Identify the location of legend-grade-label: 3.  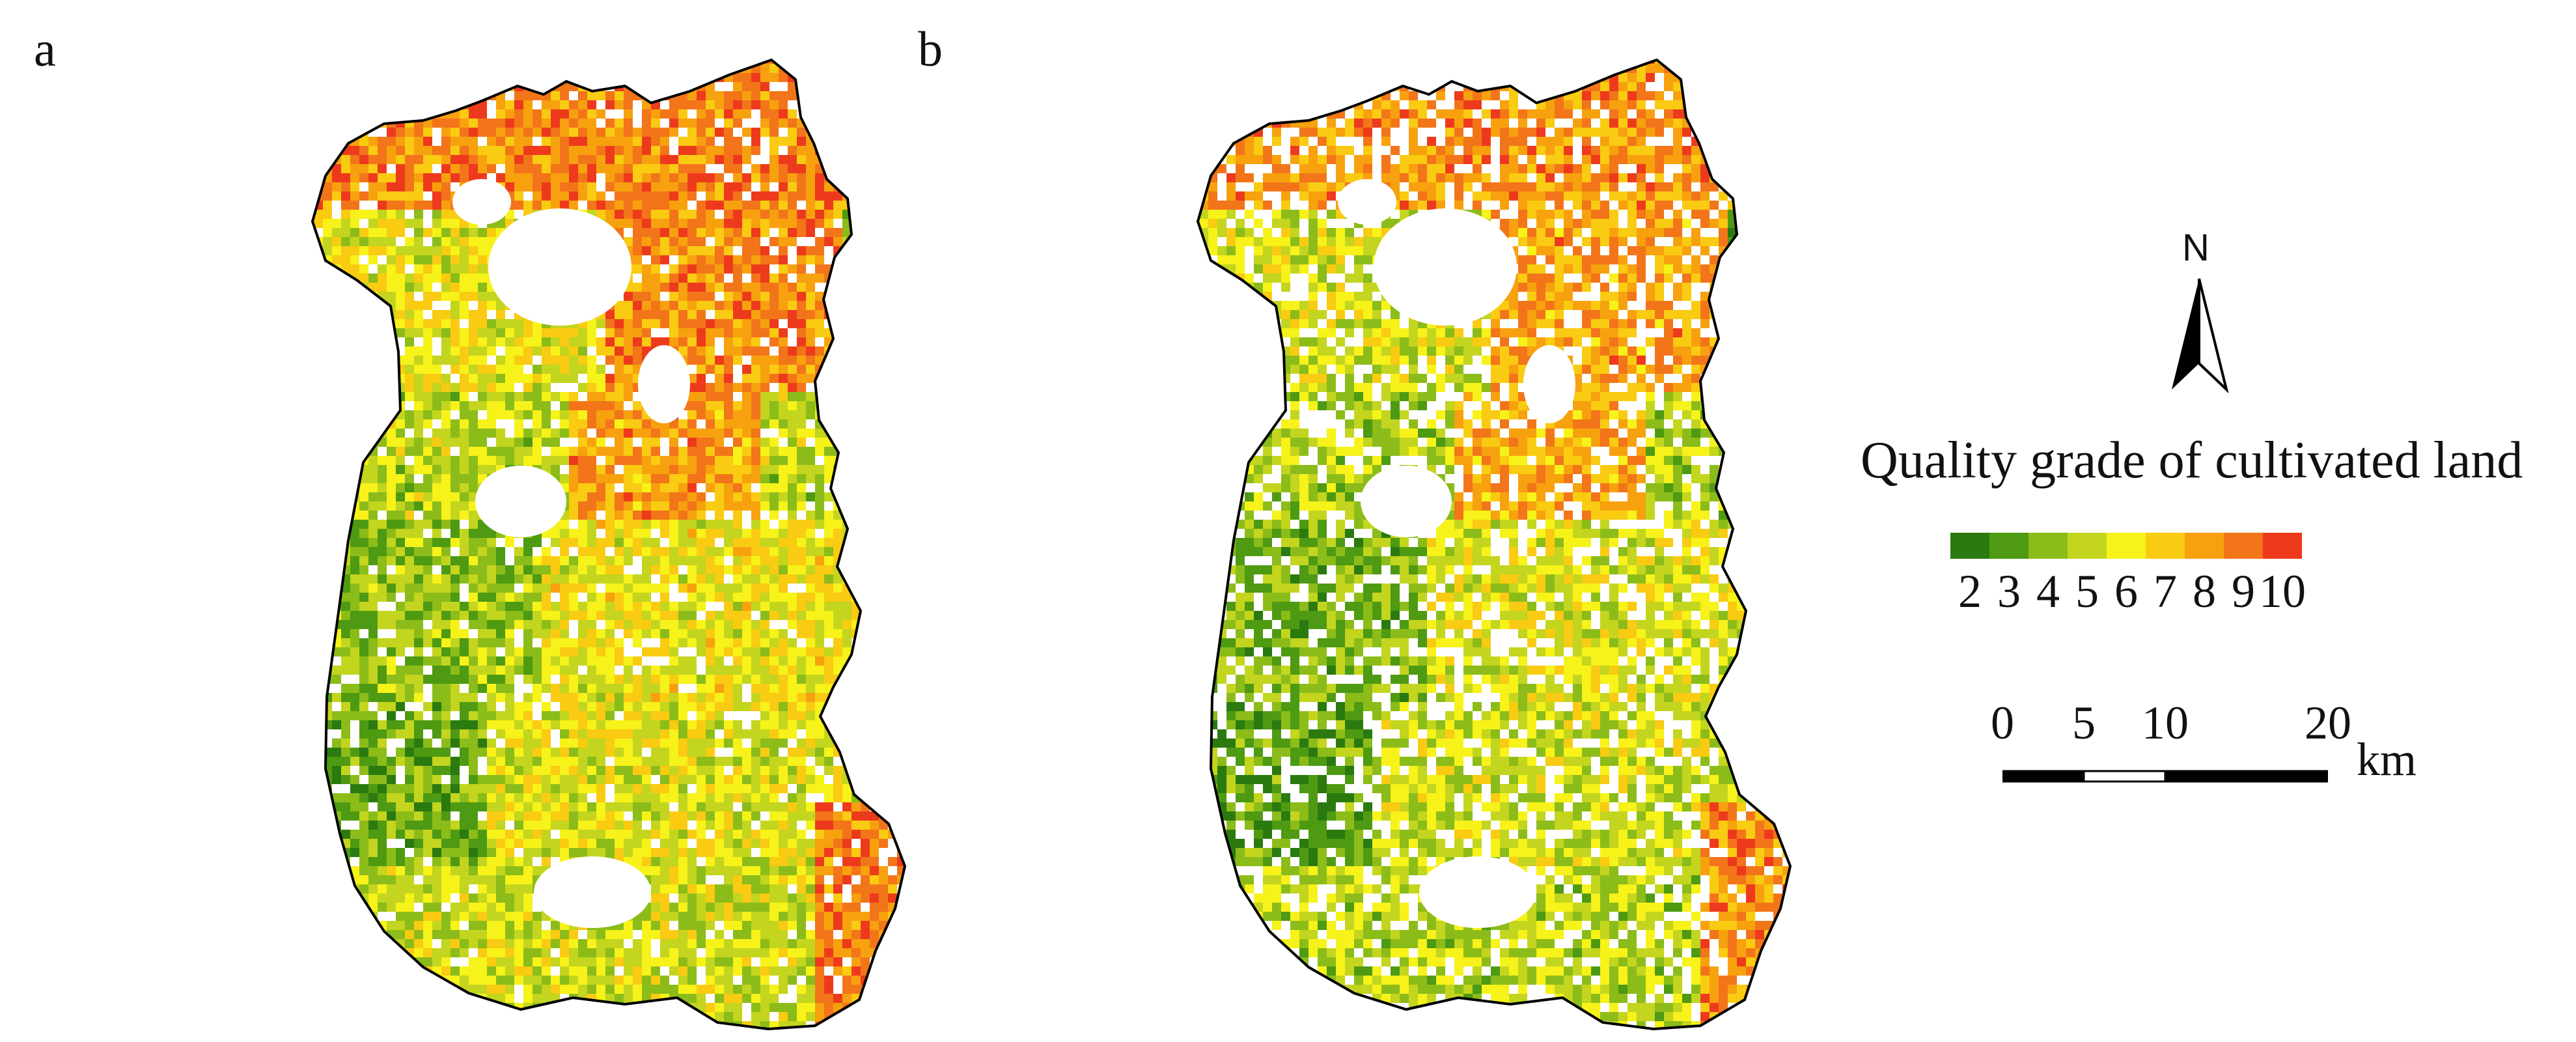
(2009, 591).